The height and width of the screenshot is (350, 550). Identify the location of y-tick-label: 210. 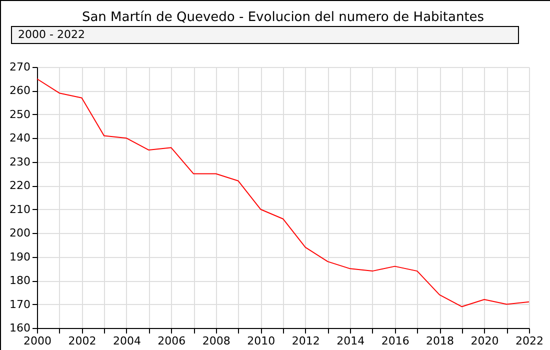
(20, 209).